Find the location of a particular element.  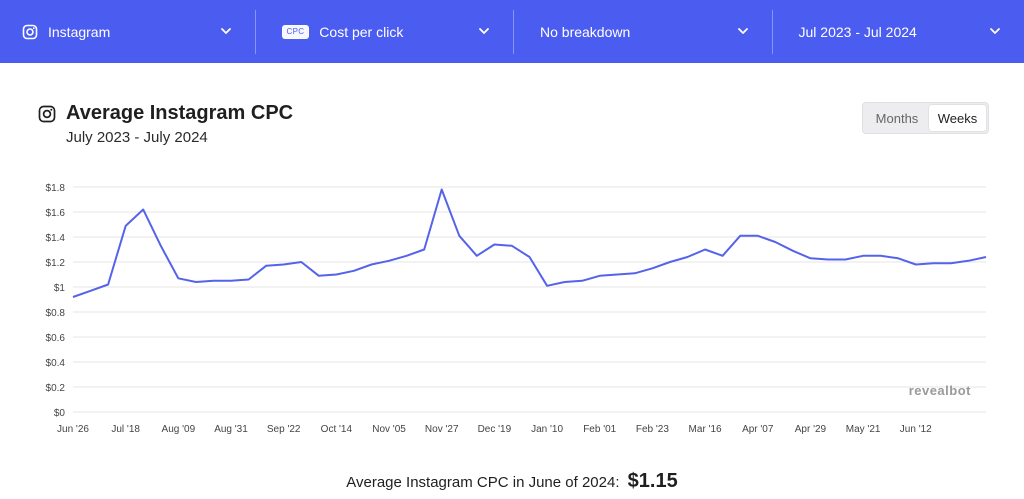

revealbot-watermark: revealbot is located at coordinates (940, 390).